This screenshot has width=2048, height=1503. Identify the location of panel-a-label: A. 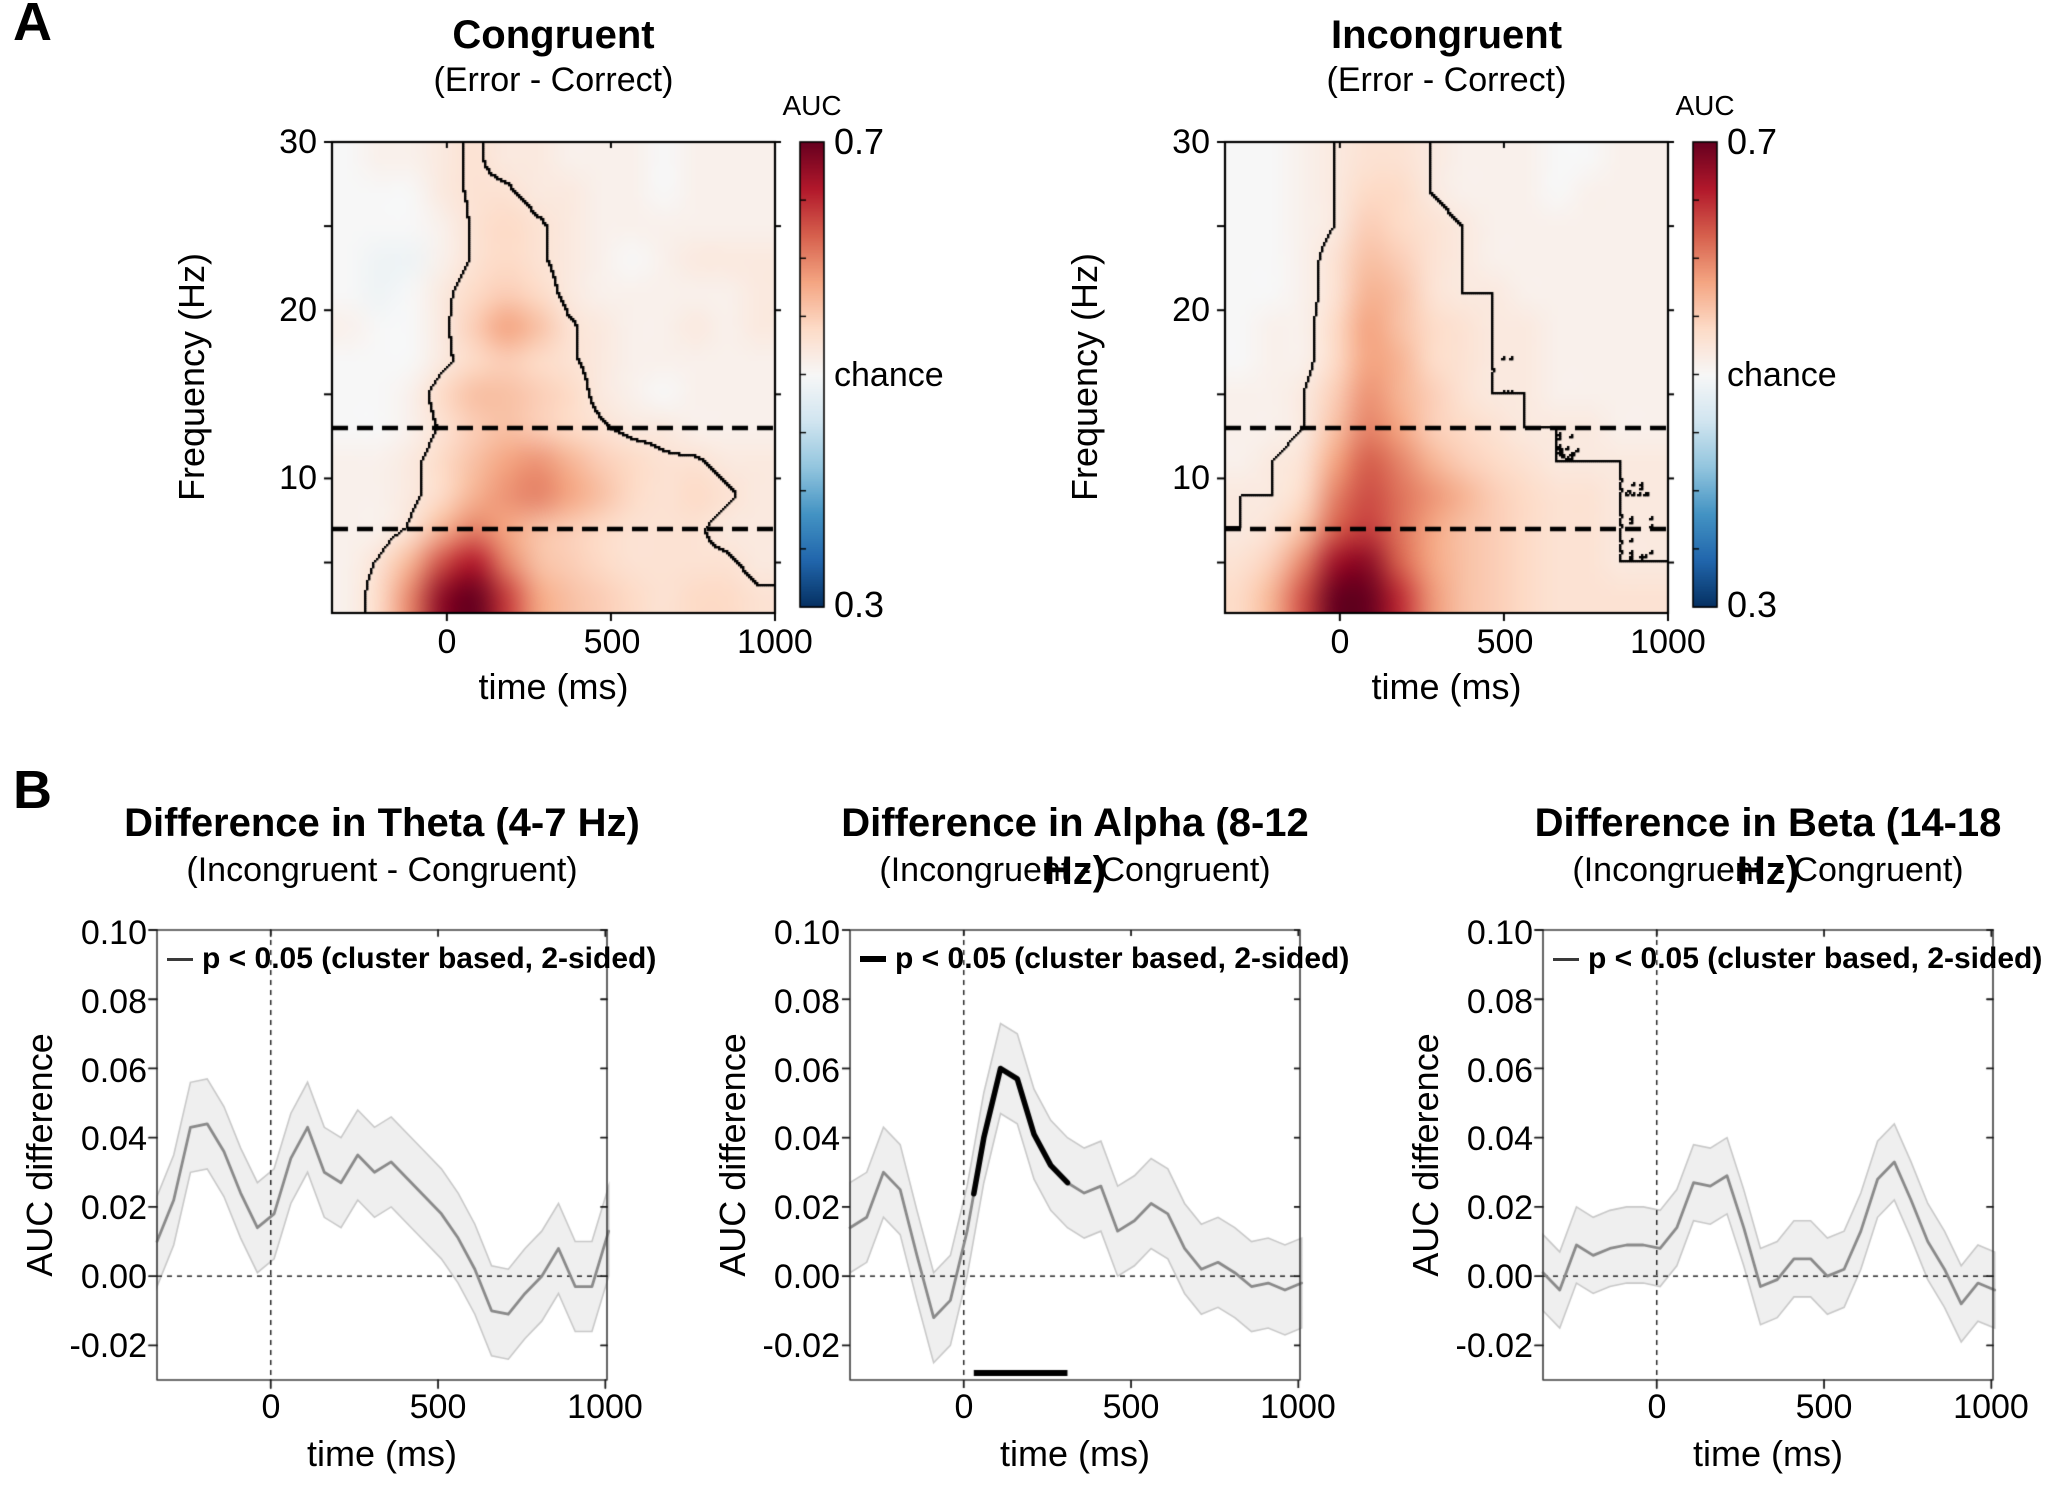
(32, 26).